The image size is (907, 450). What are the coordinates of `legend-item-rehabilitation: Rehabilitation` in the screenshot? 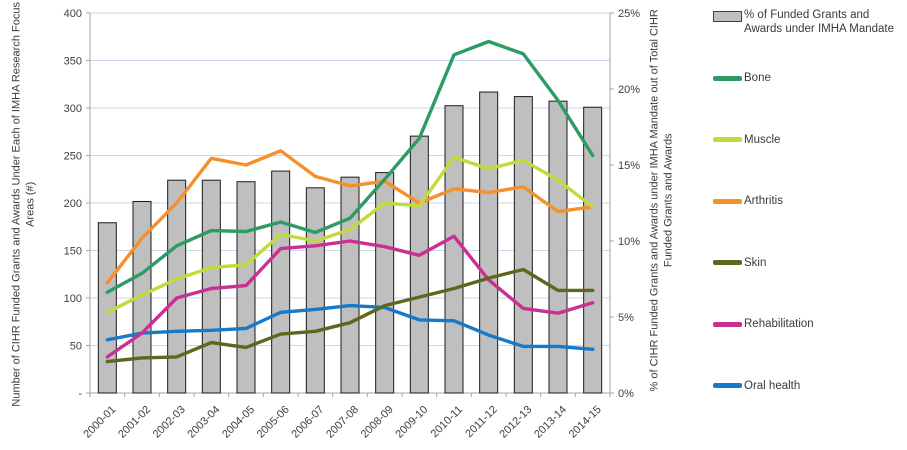 It's located at (763, 324).